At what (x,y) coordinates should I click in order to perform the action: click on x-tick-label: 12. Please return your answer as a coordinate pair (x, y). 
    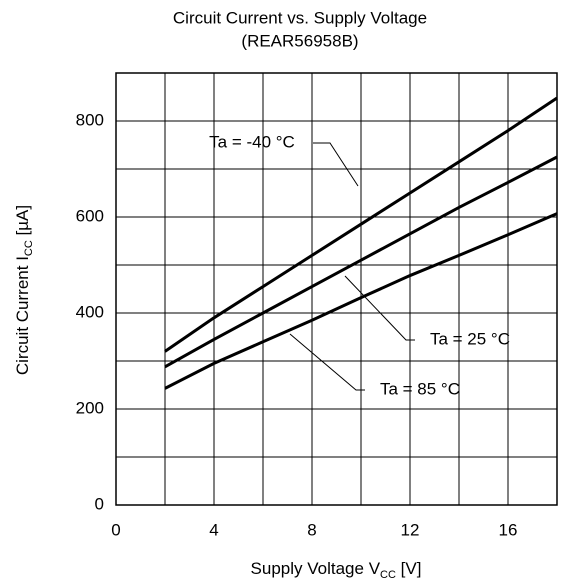
    Looking at the image, I should click on (410, 529).